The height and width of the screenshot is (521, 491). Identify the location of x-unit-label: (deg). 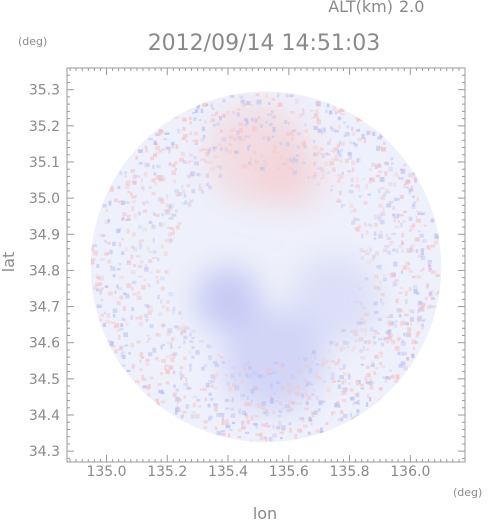
(467, 492).